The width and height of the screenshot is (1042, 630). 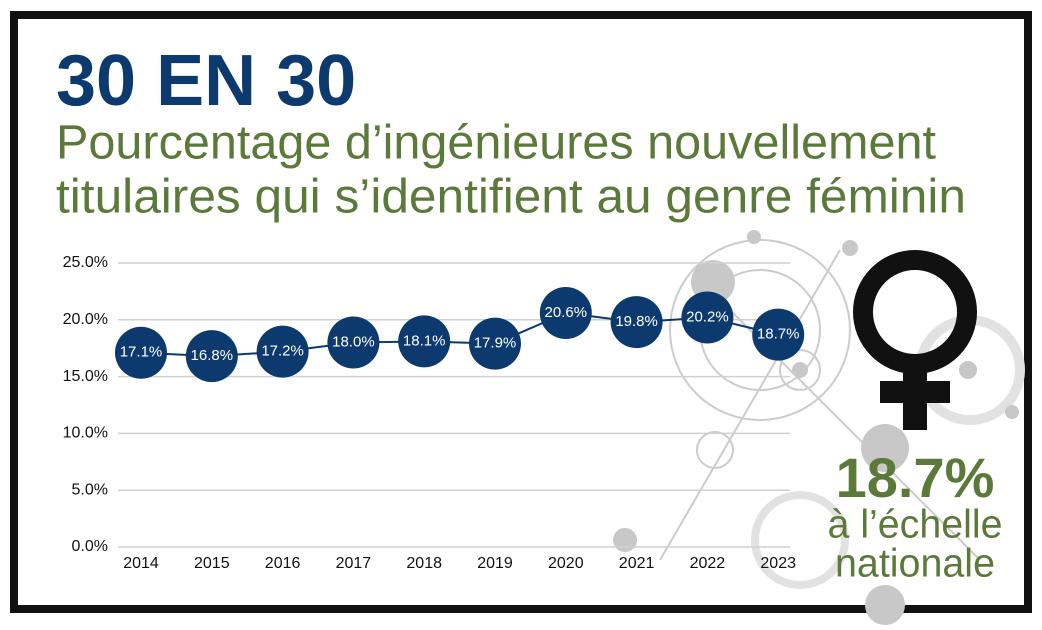 I want to click on y-tick-label: 5.0%, so click(x=90, y=489).